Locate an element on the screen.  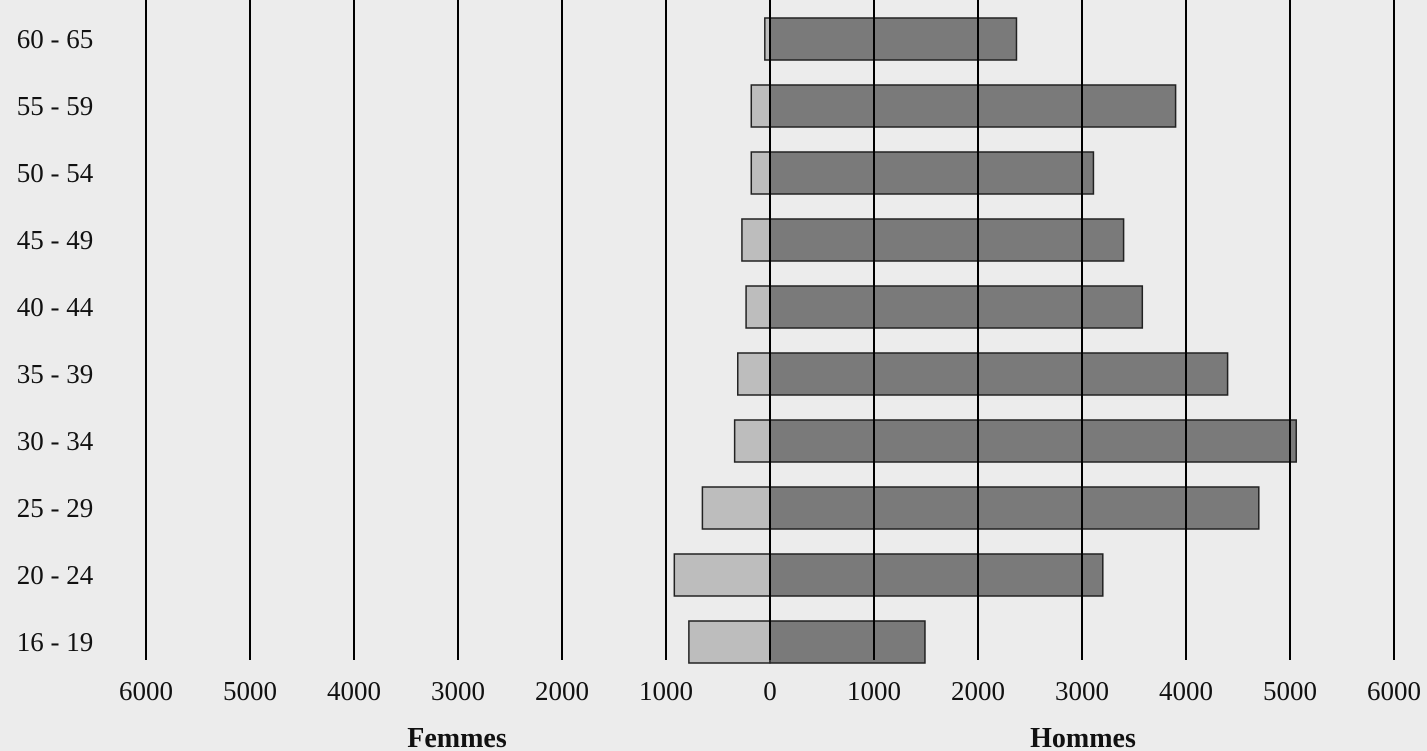
age-group-label: 40 - 44 is located at coordinates (55, 307).